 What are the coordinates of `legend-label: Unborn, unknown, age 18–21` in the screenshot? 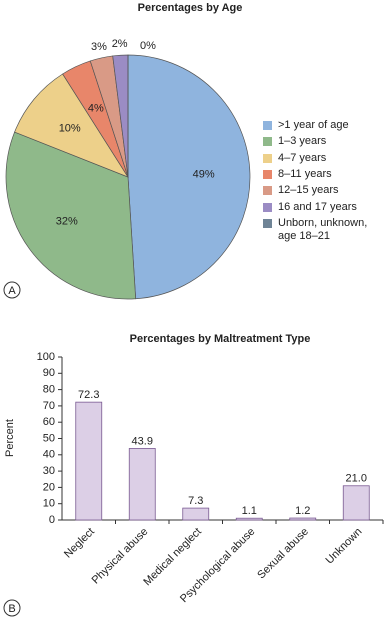 It's located at (323, 229).